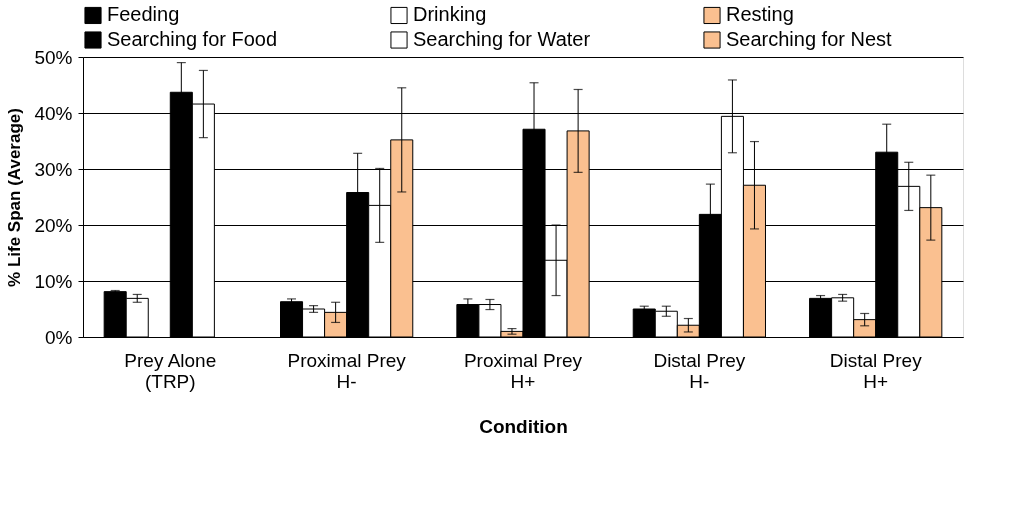 This screenshot has width=1013, height=522. Describe the element at coordinates (53, 113) in the screenshot. I see `y-tick-label: 40%` at that location.